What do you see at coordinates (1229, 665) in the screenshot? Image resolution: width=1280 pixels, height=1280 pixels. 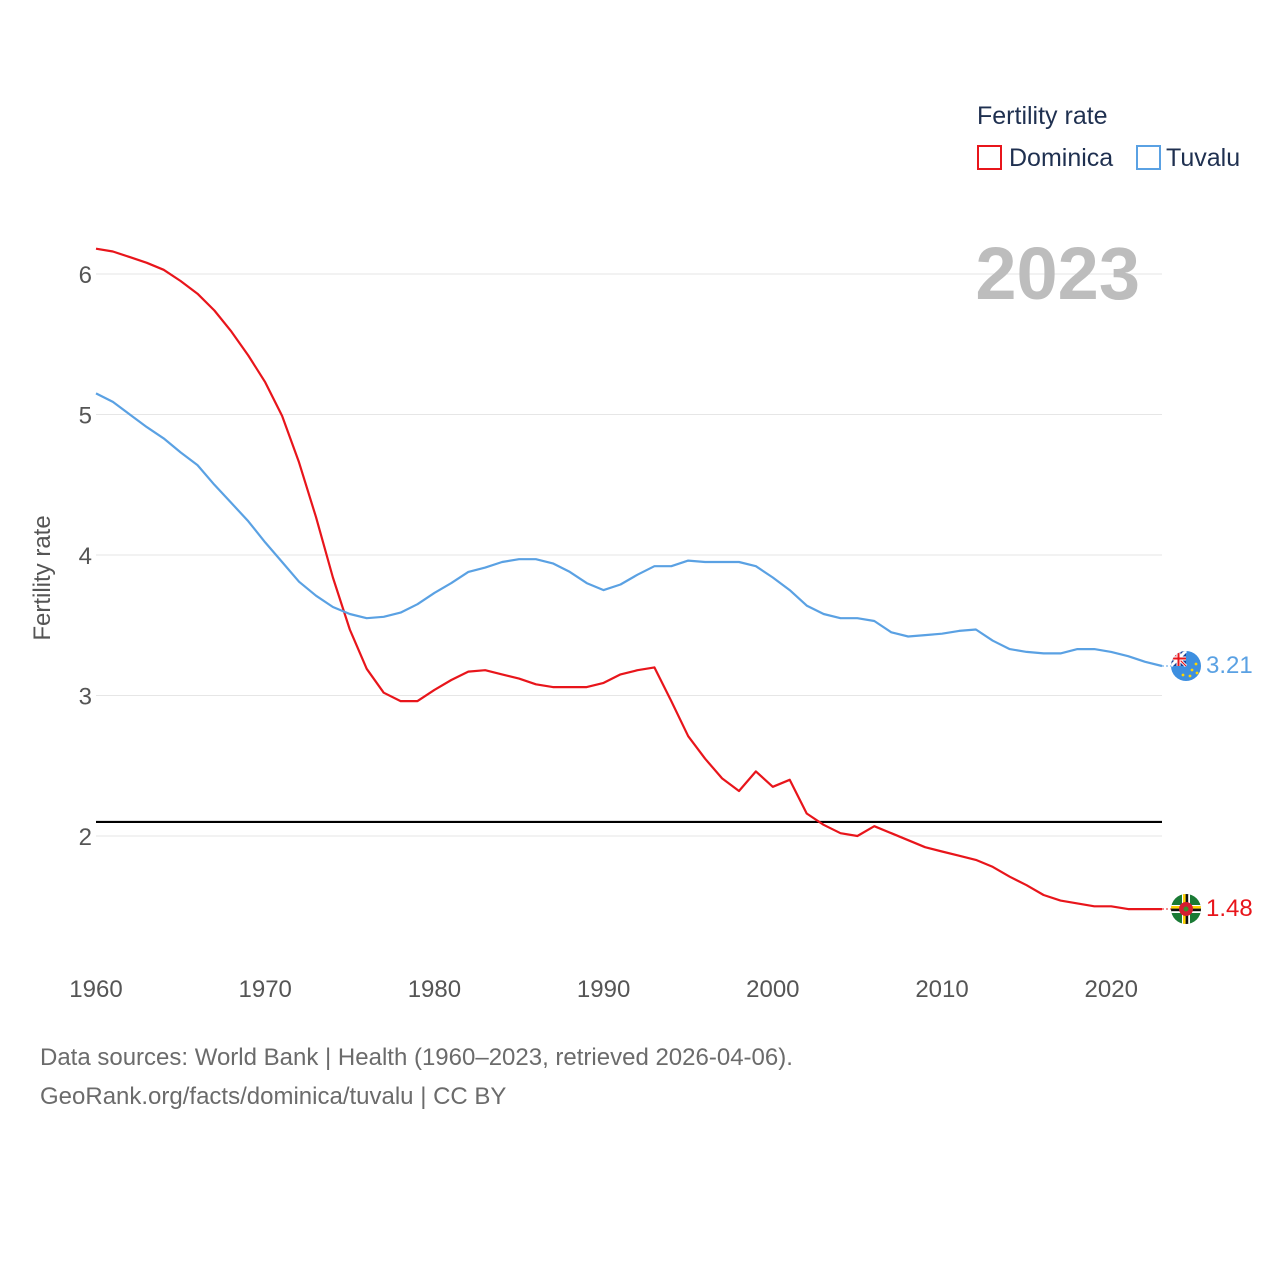 I see `tuvalu-end-value: 3.21` at bounding box center [1229, 665].